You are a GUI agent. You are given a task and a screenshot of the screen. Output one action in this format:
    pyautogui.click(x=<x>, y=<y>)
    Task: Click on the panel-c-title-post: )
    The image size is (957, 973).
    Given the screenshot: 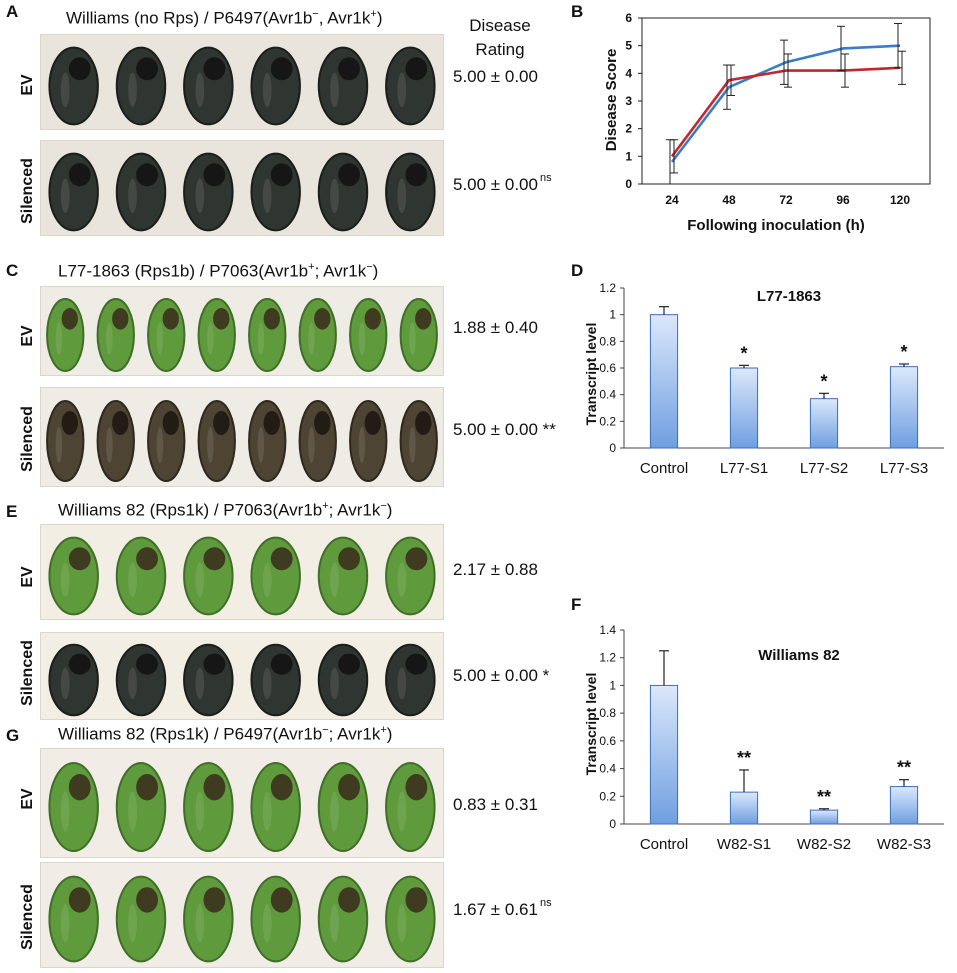 What is the action you would take?
    pyautogui.click(x=375, y=271)
    